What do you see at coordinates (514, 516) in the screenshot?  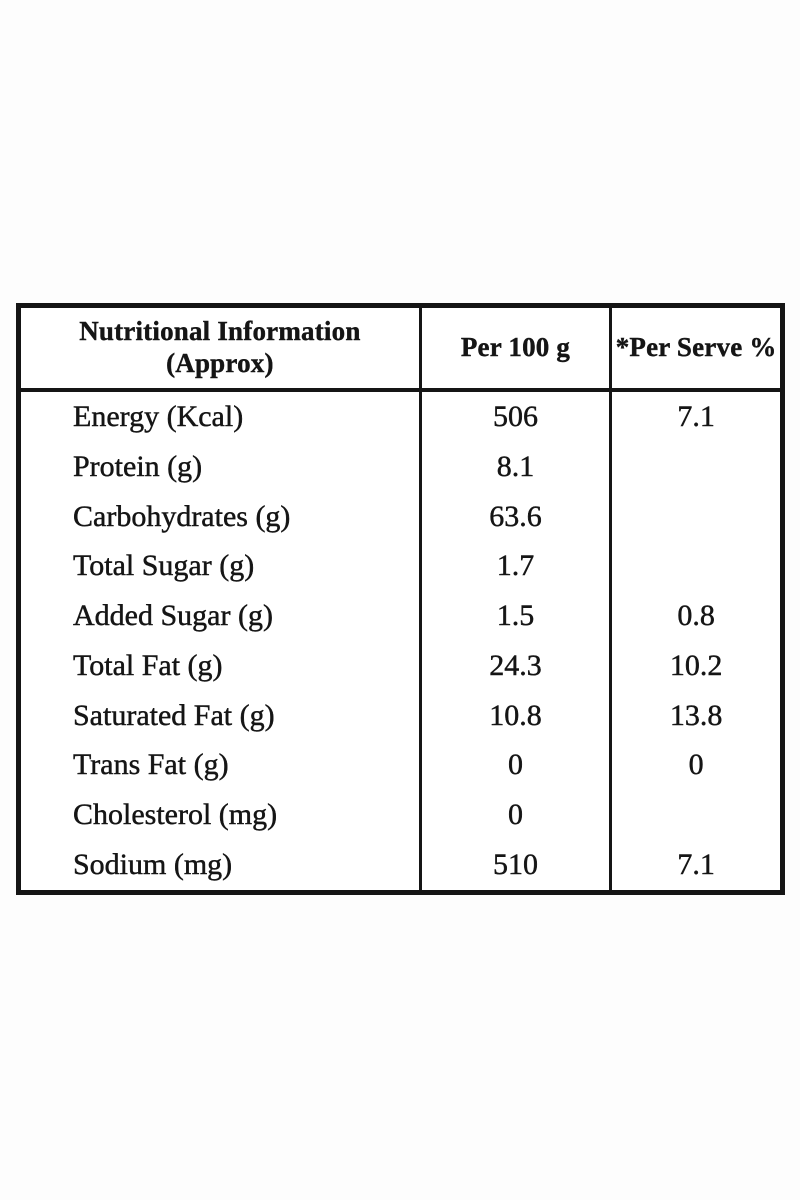 I see `per-100g-value: 63.6` at bounding box center [514, 516].